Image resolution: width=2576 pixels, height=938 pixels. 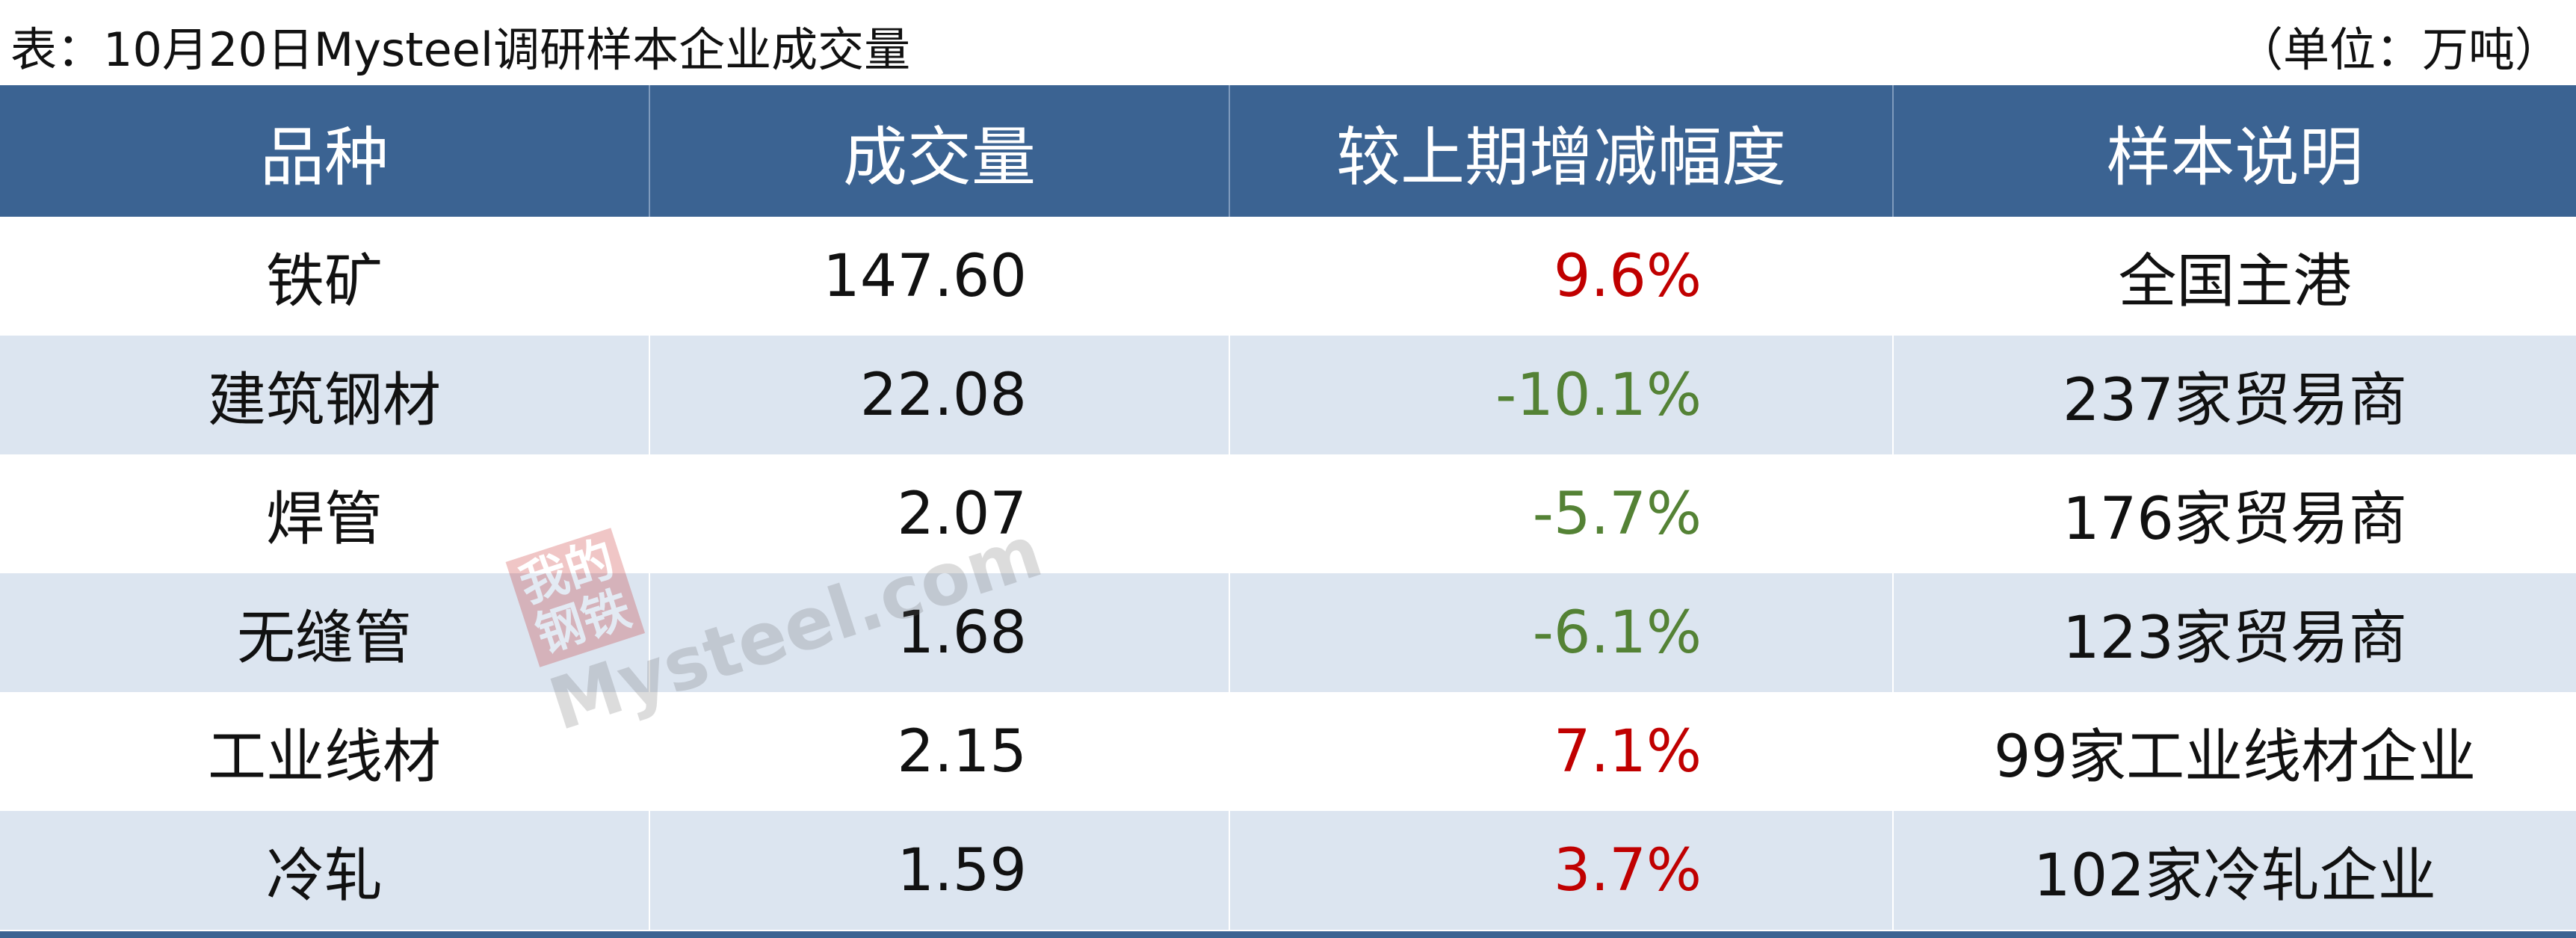 I want to click on volume-cell: 147.60, so click(x=939, y=276).